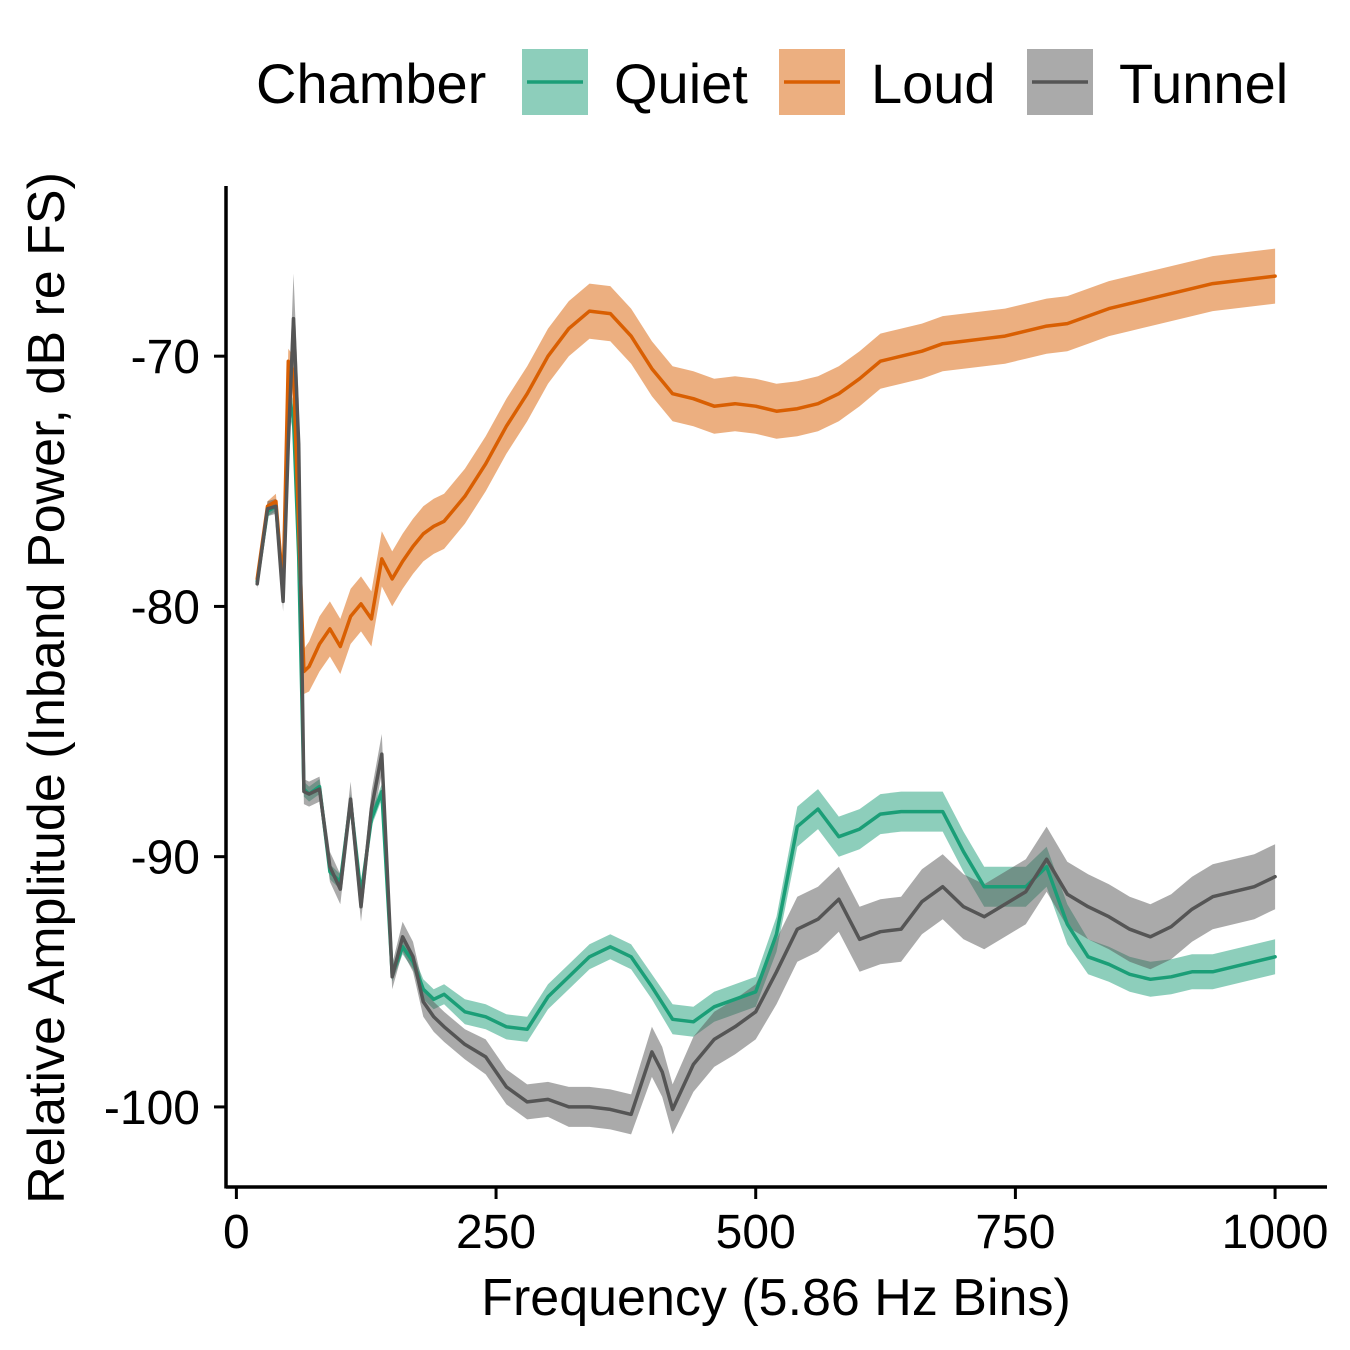 The width and height of the screenshot is (1350, 1350). What do you see at coordinates (152, 1108) in the screenshot?
I see `y-tick-label: -100` at bounding box center [152, 1108].